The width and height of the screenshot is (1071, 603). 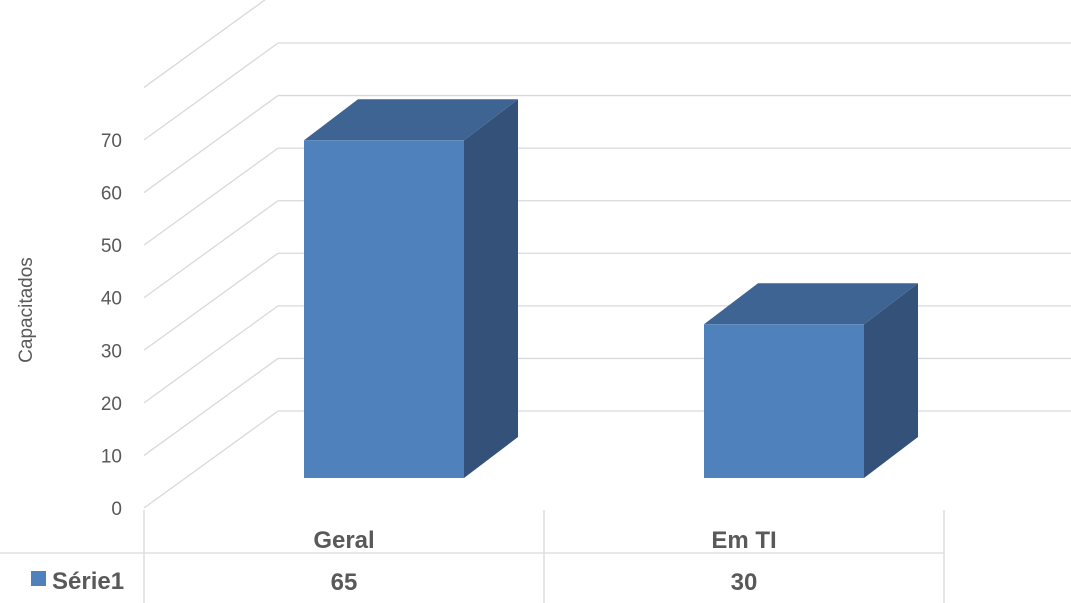 I want to click on table-value: 30, so click(x=744, y=582).